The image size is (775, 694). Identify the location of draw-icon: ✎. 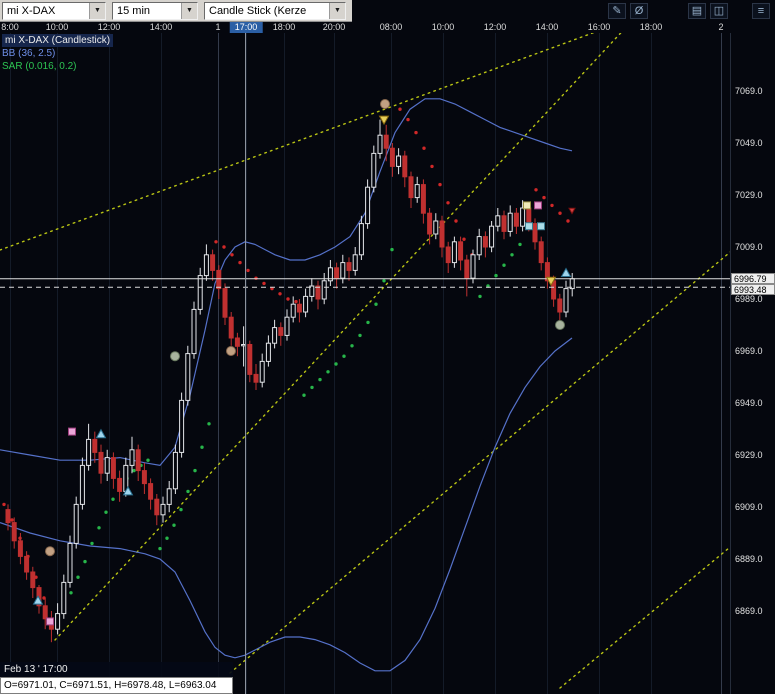
(617, 11).